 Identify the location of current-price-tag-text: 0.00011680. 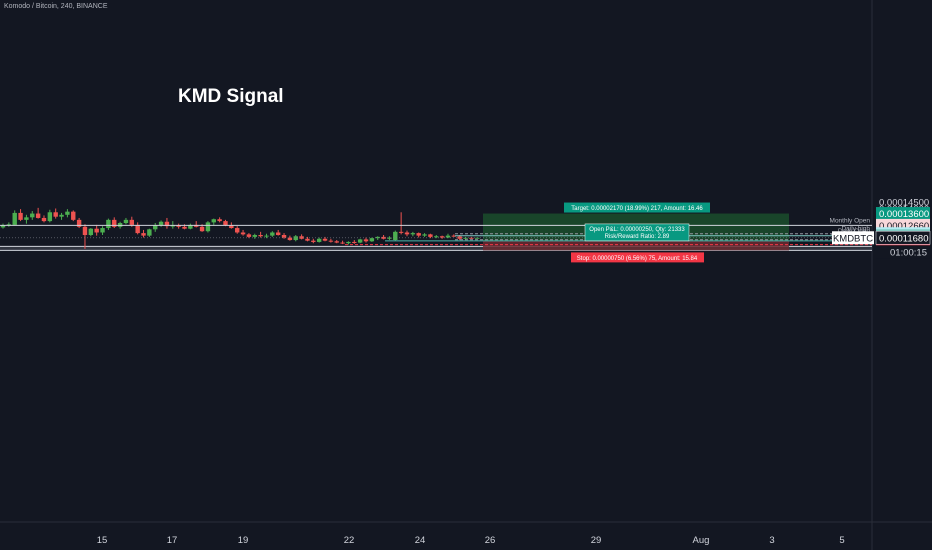
(904, 238).